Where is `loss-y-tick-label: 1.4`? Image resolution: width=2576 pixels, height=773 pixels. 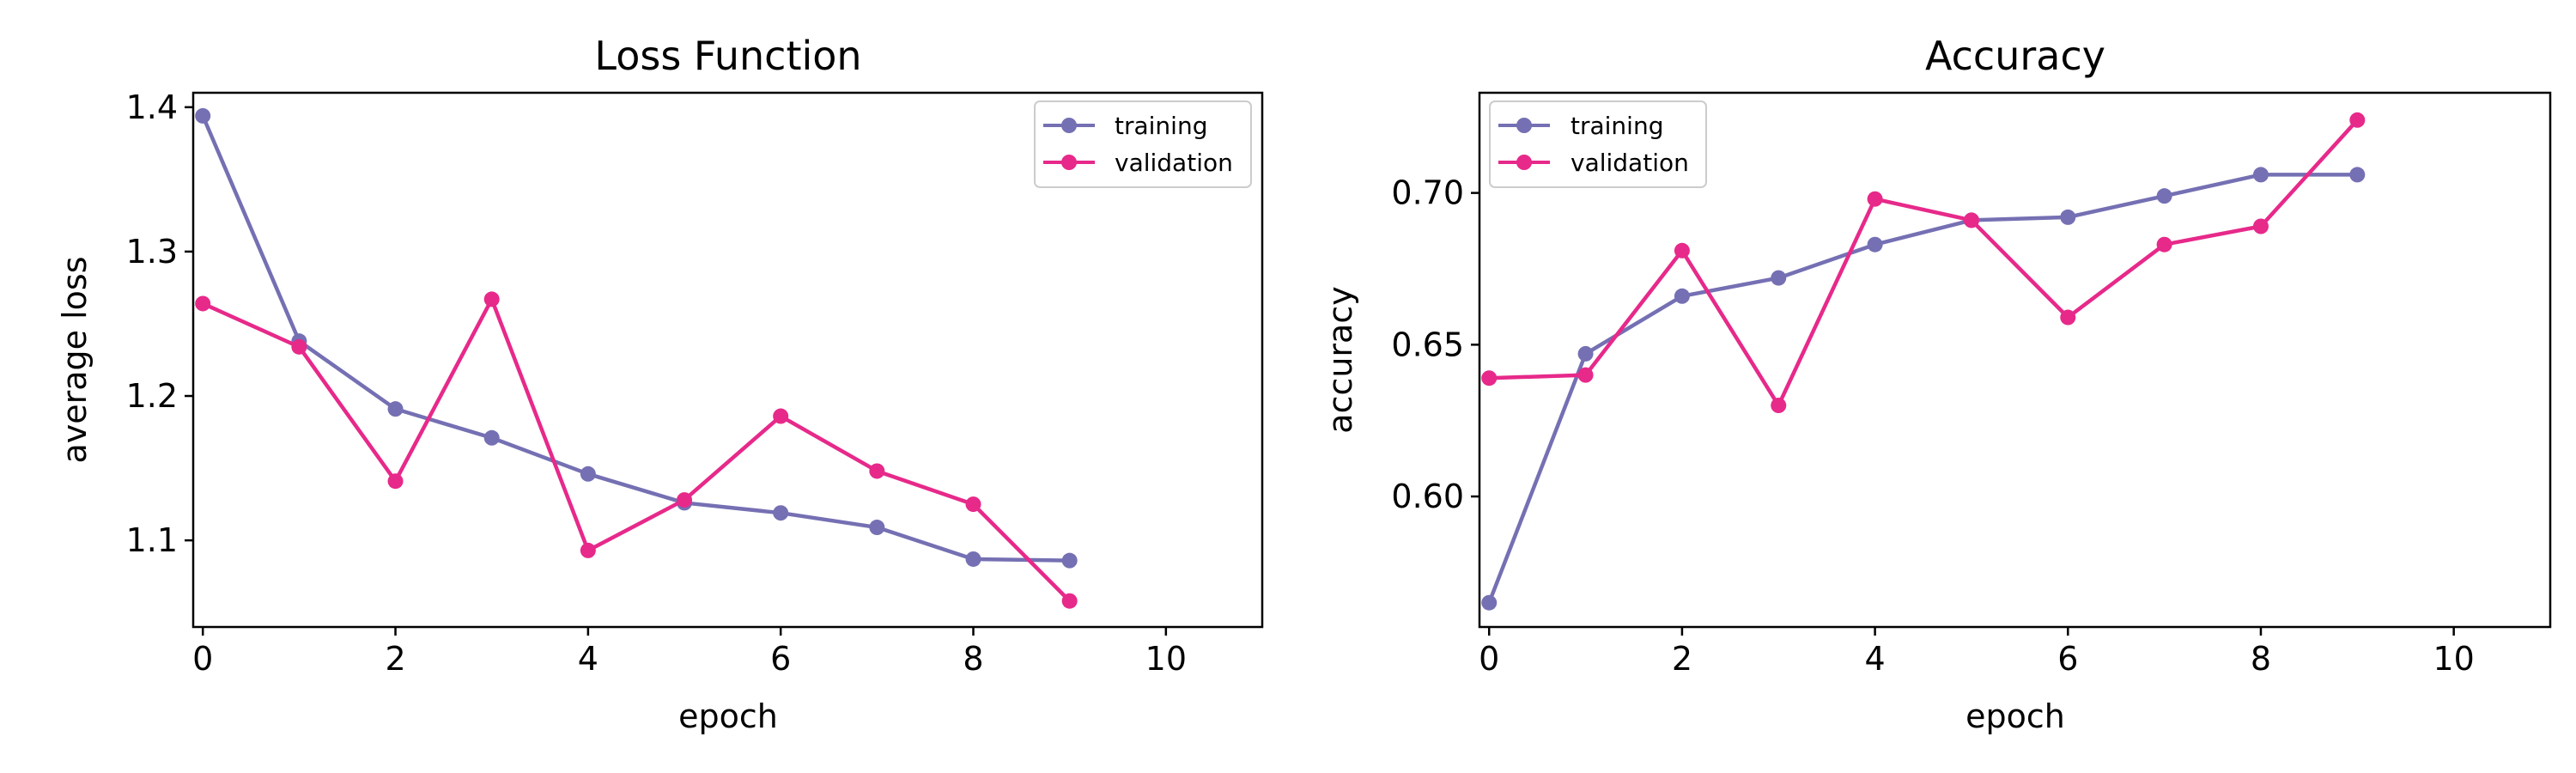 loss-y-tick-label: 1.4 is located at coordinates (152, 107).